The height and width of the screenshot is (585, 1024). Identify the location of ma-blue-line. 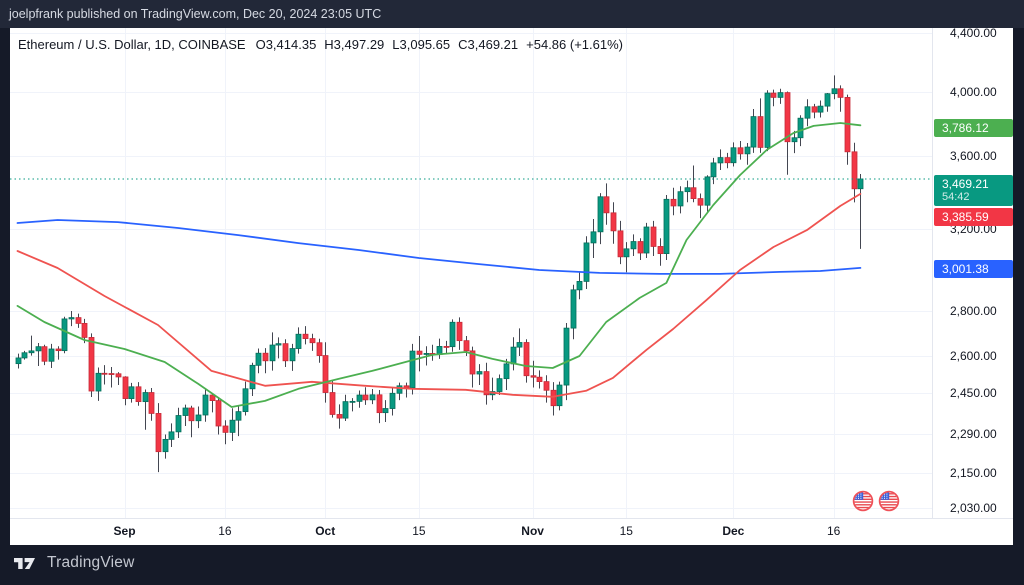
(439, 247).